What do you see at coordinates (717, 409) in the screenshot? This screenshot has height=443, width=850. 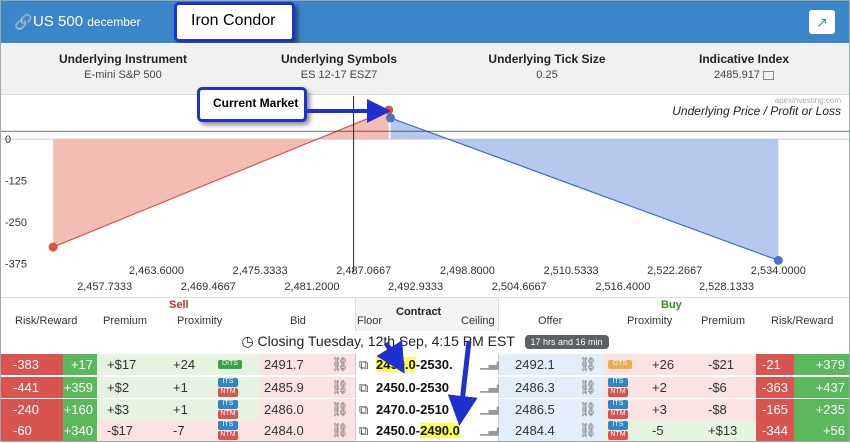 I see `buy-premium: -$8` at bounding box center [717, 409].